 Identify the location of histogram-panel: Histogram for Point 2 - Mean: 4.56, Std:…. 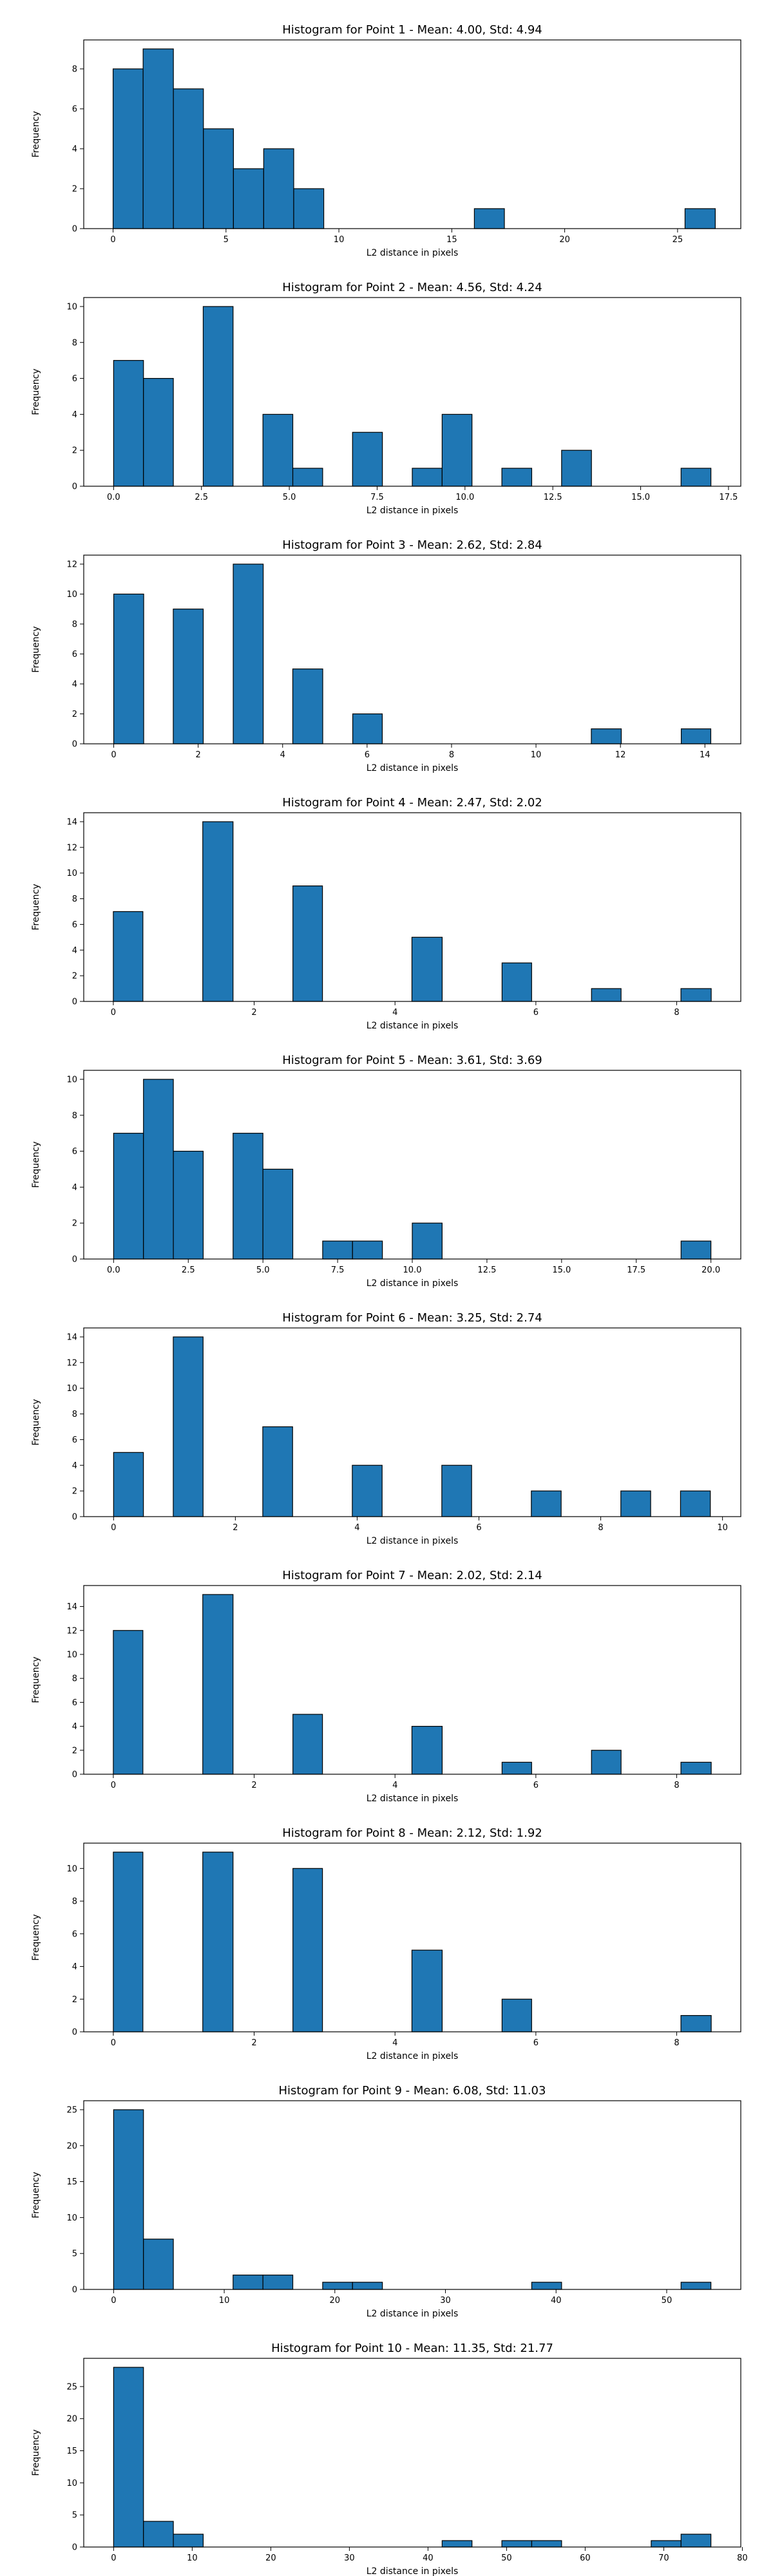
(386, 399).